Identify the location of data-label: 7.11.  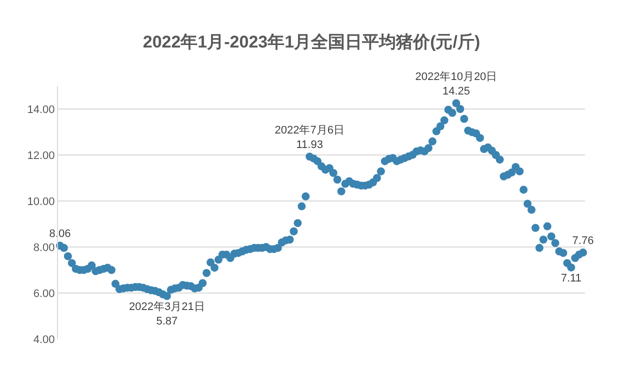
(571, 278).